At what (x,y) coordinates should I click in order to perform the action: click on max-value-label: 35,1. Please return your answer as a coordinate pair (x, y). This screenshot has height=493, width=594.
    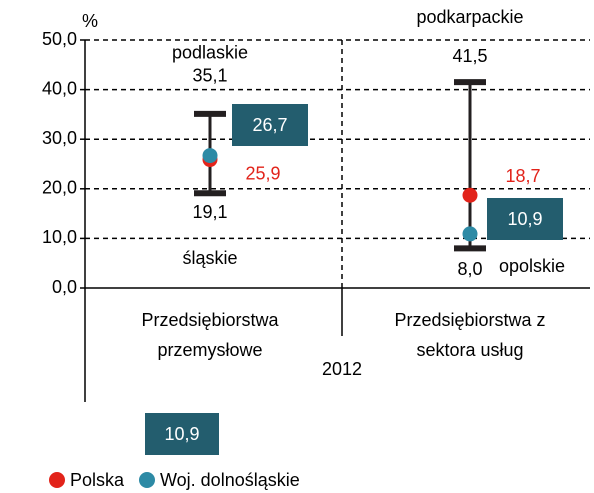
    Looking at the image, I should click on (209, 76).